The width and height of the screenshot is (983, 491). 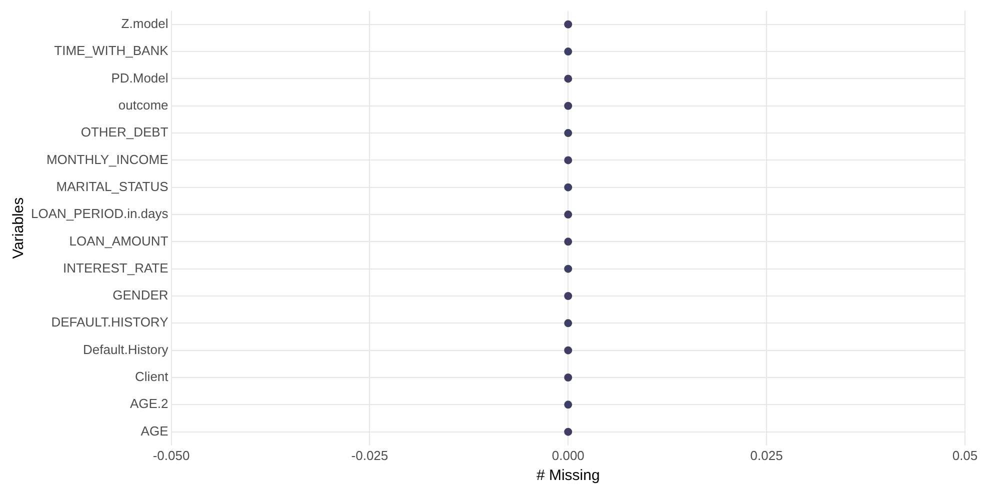 What do you see at coordinates (126, 349) in the screenshot?
I see `y-tick-label: Default.History` at bounding box center [126, 349].